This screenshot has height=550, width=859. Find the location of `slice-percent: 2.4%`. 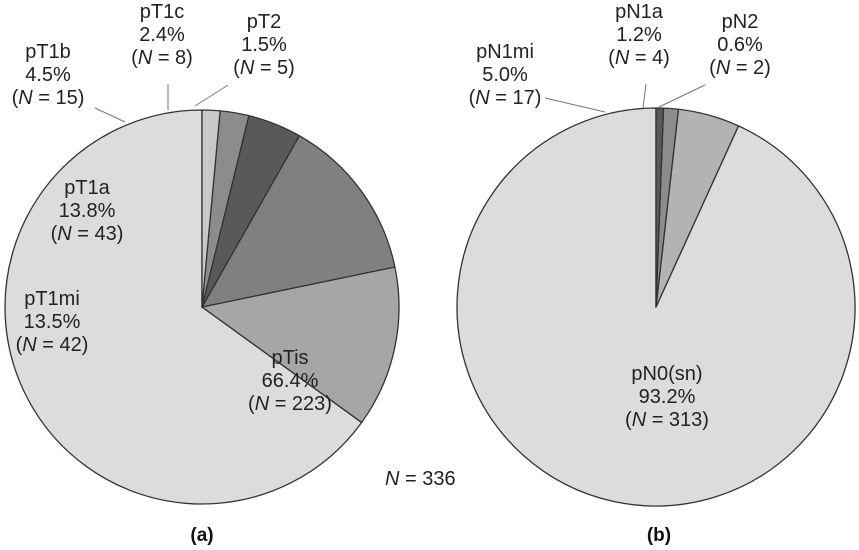

slice-percent: 2.4% is located at coordinates (162, 35).